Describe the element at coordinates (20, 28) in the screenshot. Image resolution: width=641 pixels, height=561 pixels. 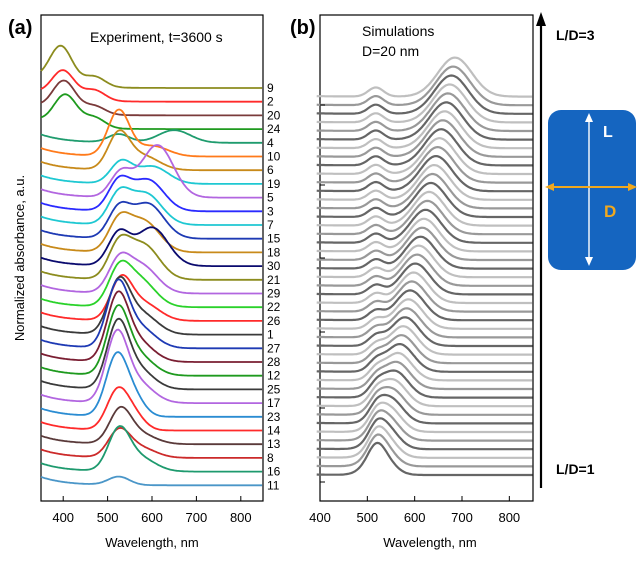
I see `panel-a-letter: (a)` at that location.